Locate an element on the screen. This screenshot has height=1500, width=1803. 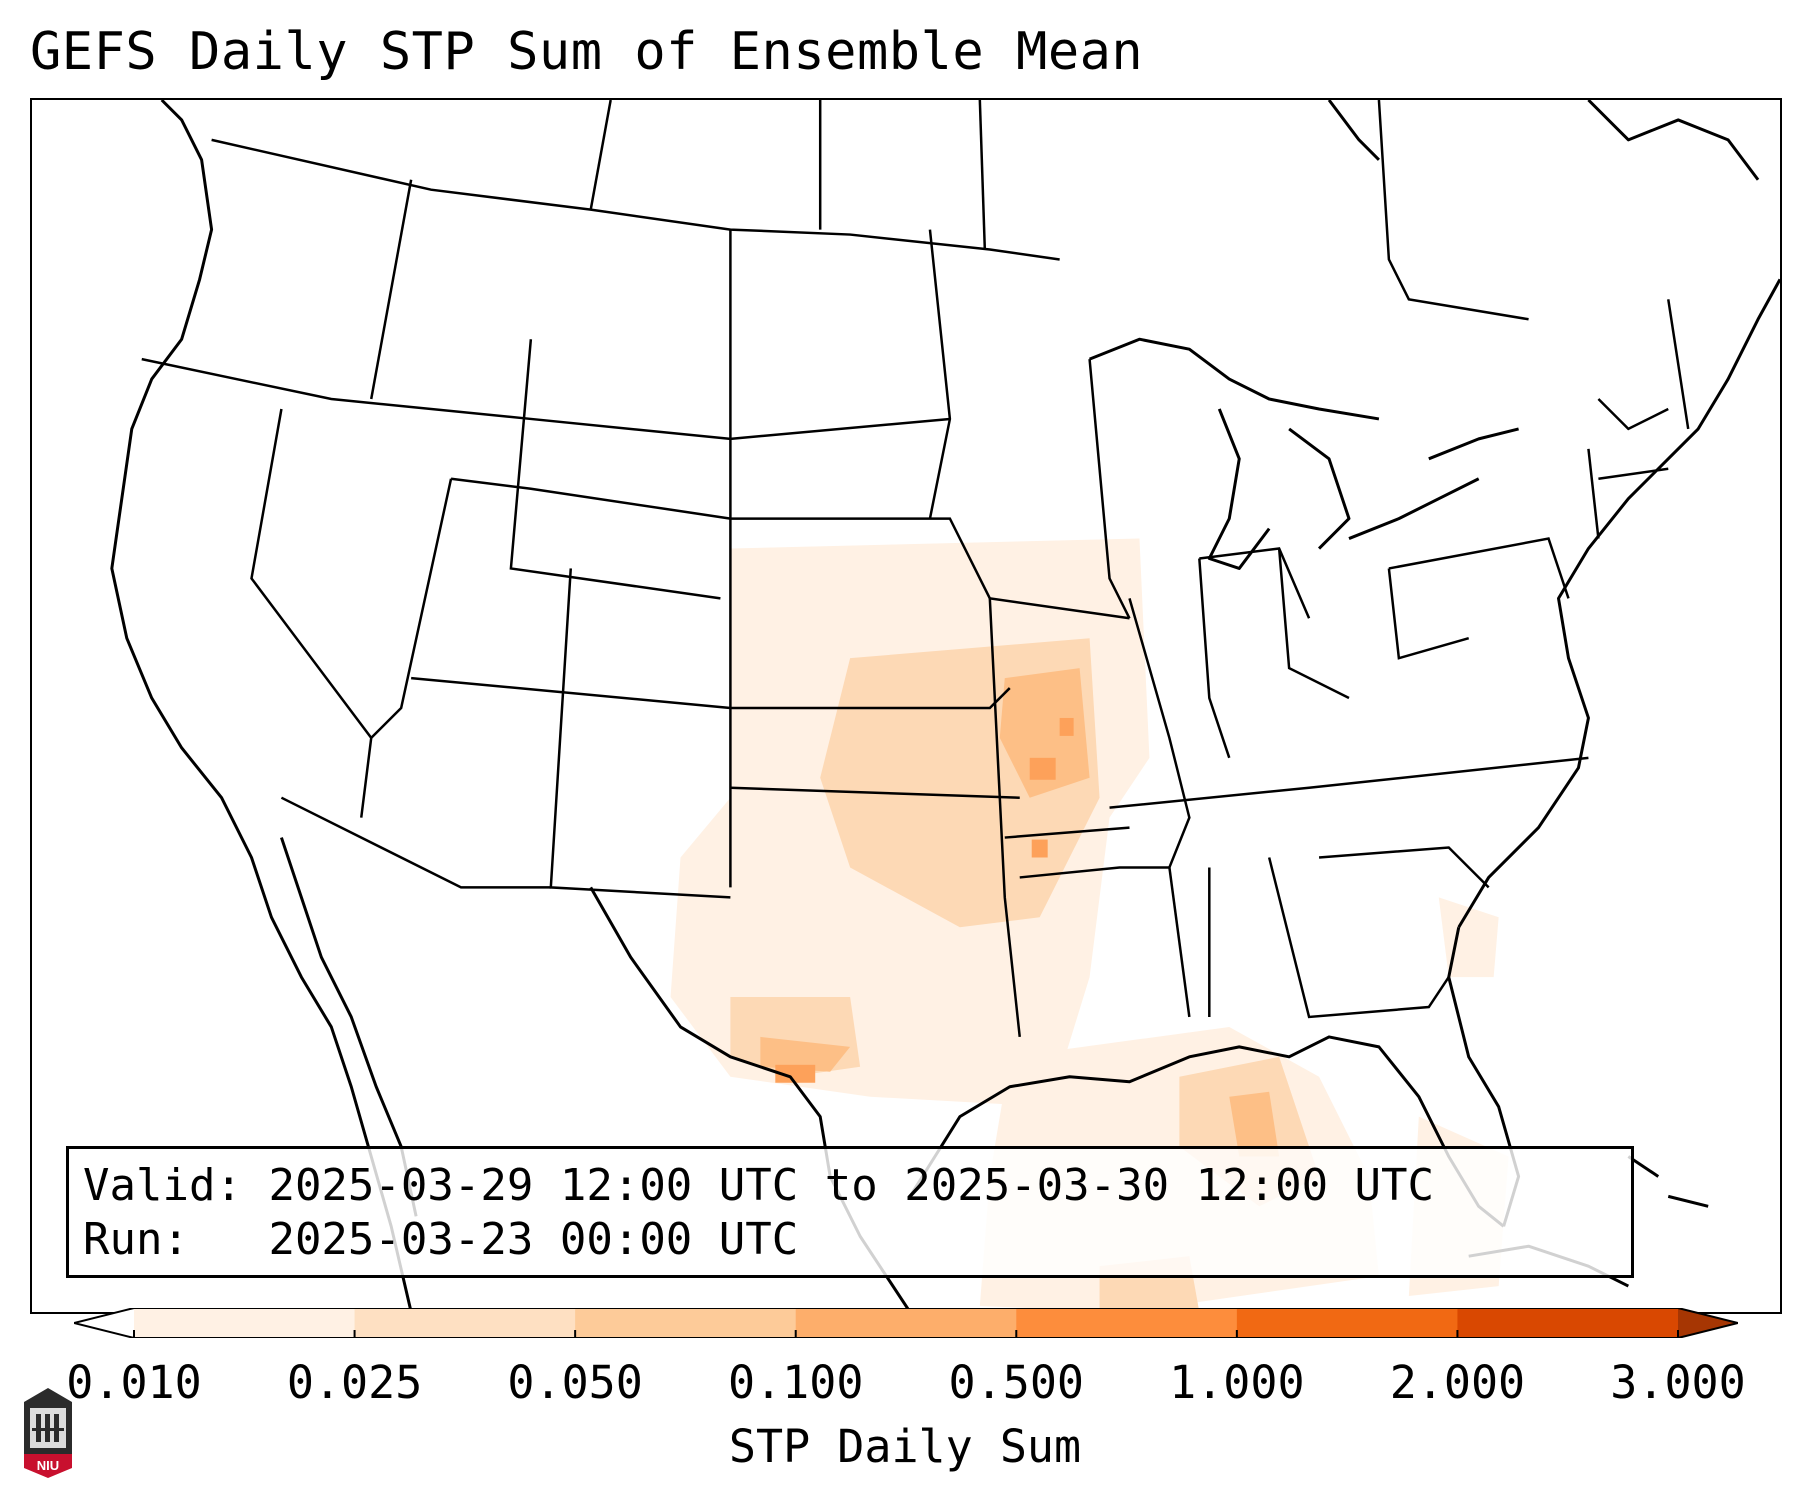
colorbar-tick-label: 0.500 is located at coordinates (1016, 1382).